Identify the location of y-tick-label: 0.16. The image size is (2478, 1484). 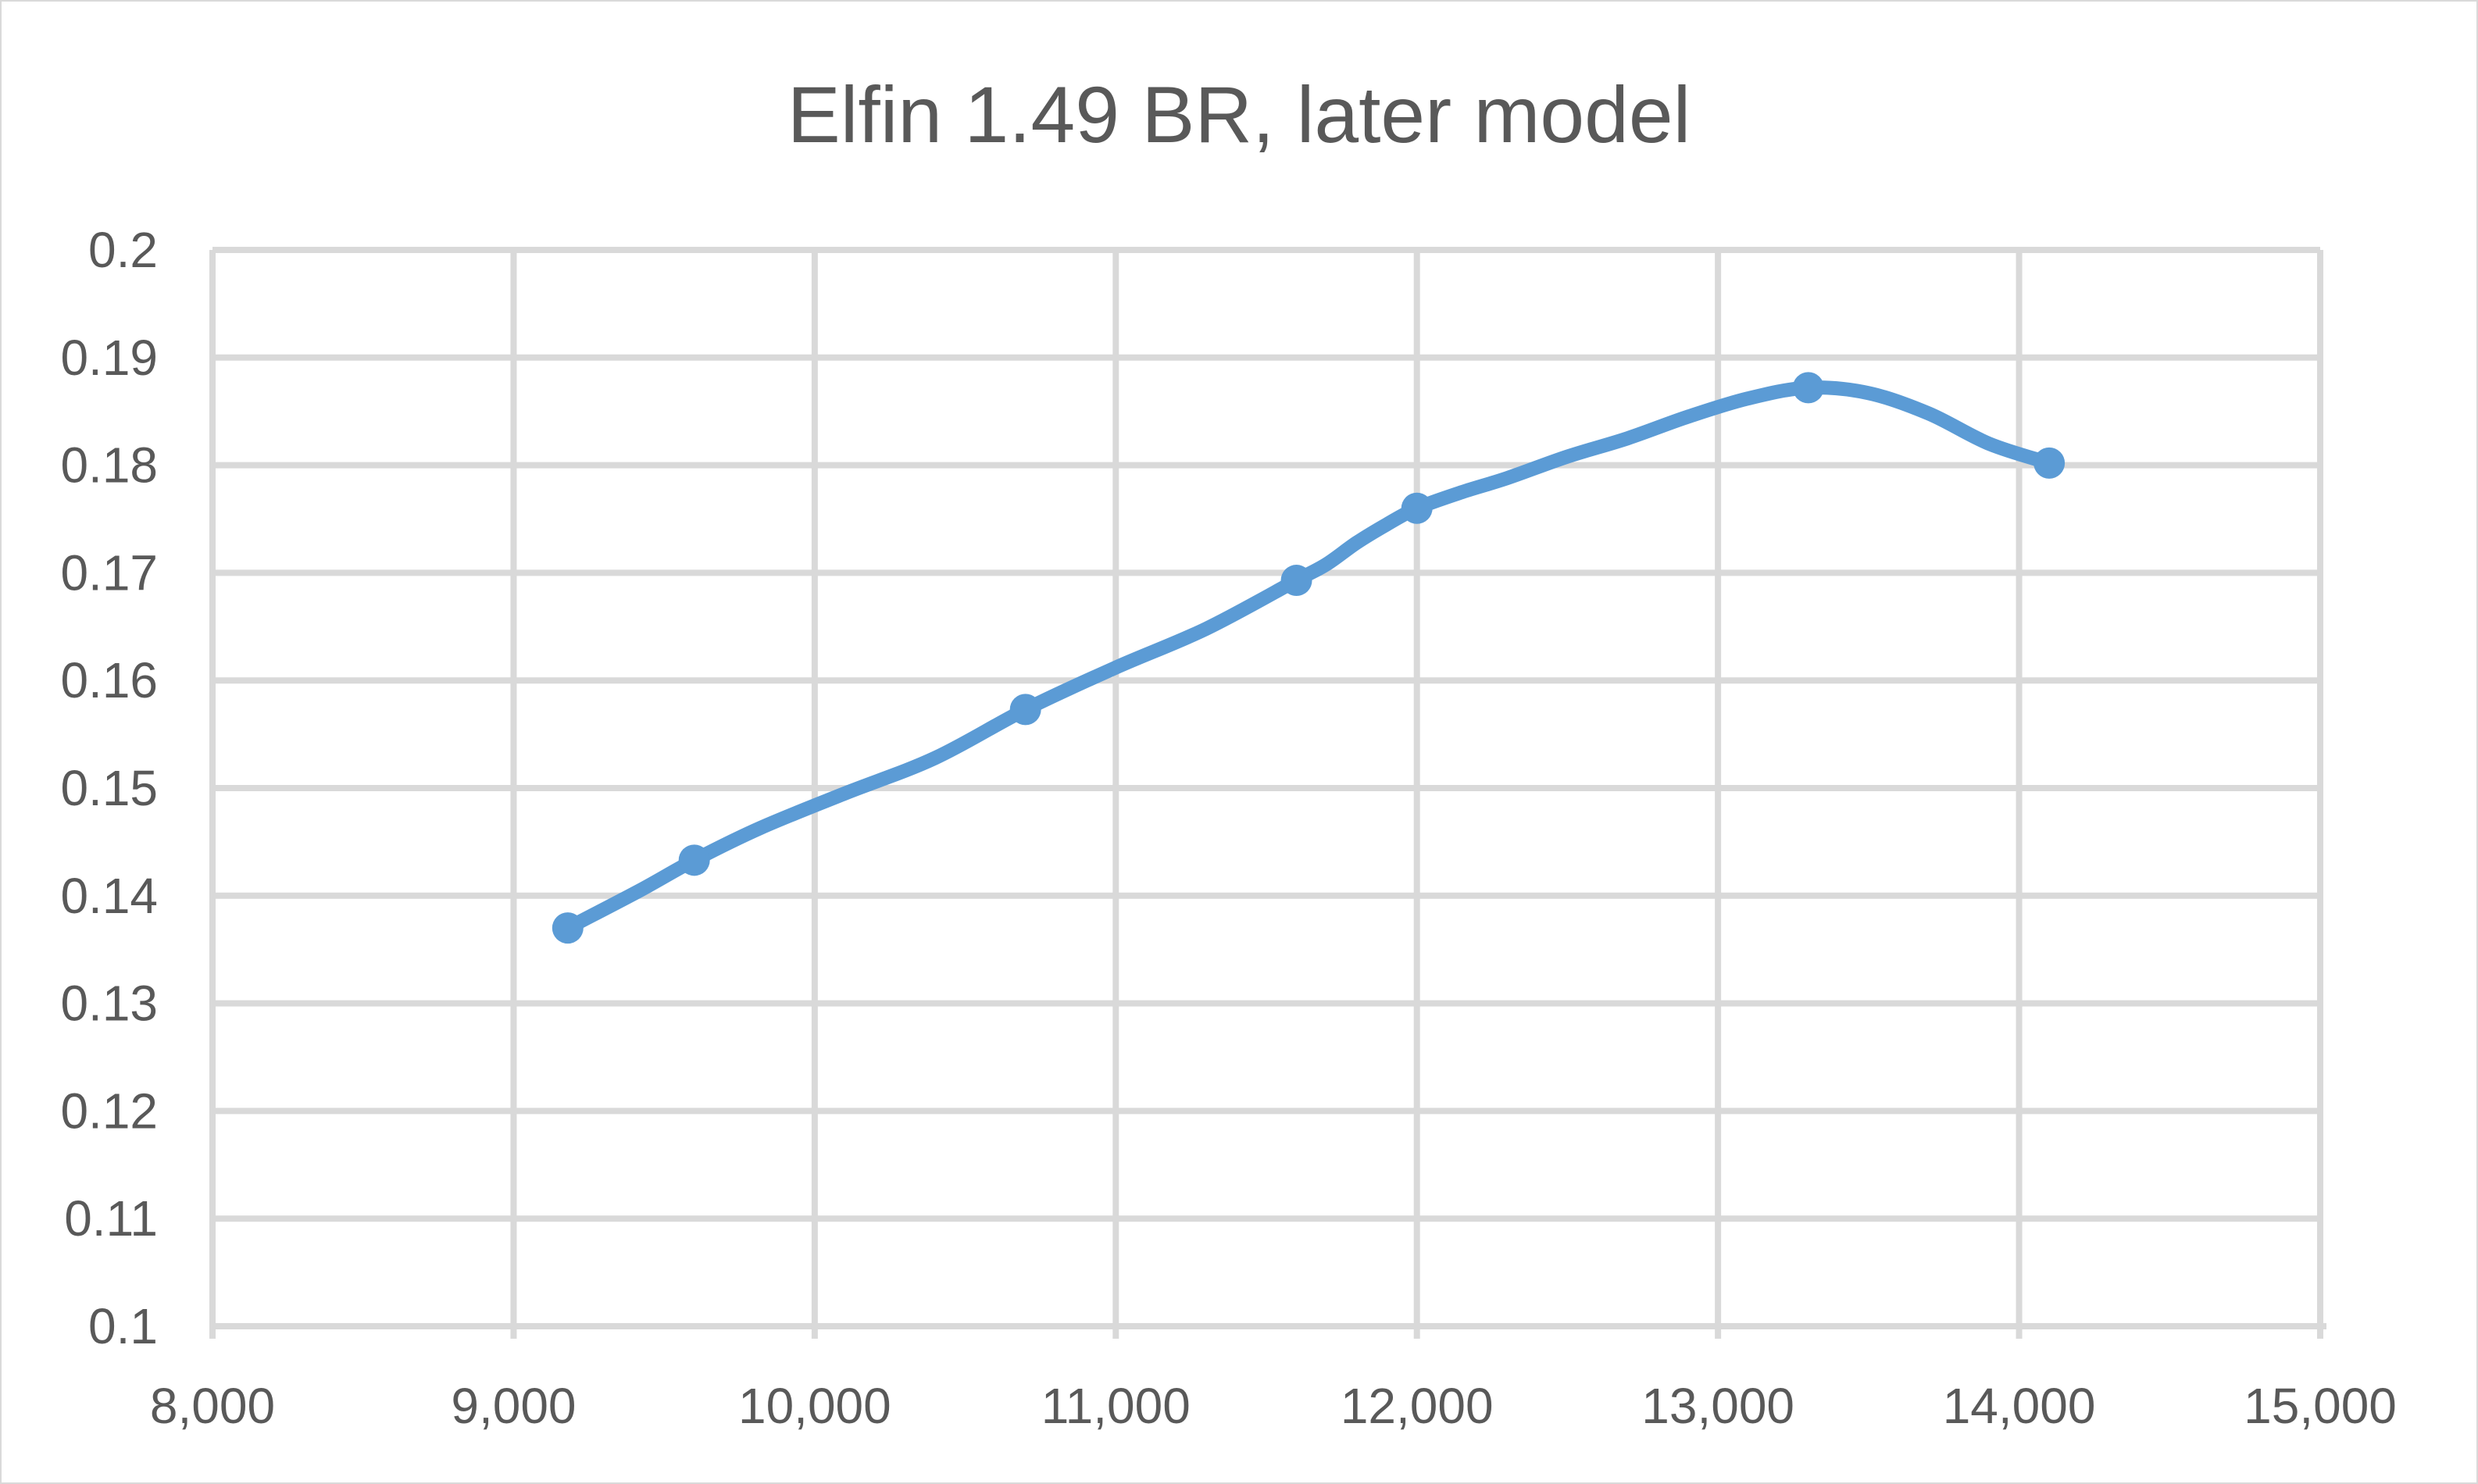
(109, 680).